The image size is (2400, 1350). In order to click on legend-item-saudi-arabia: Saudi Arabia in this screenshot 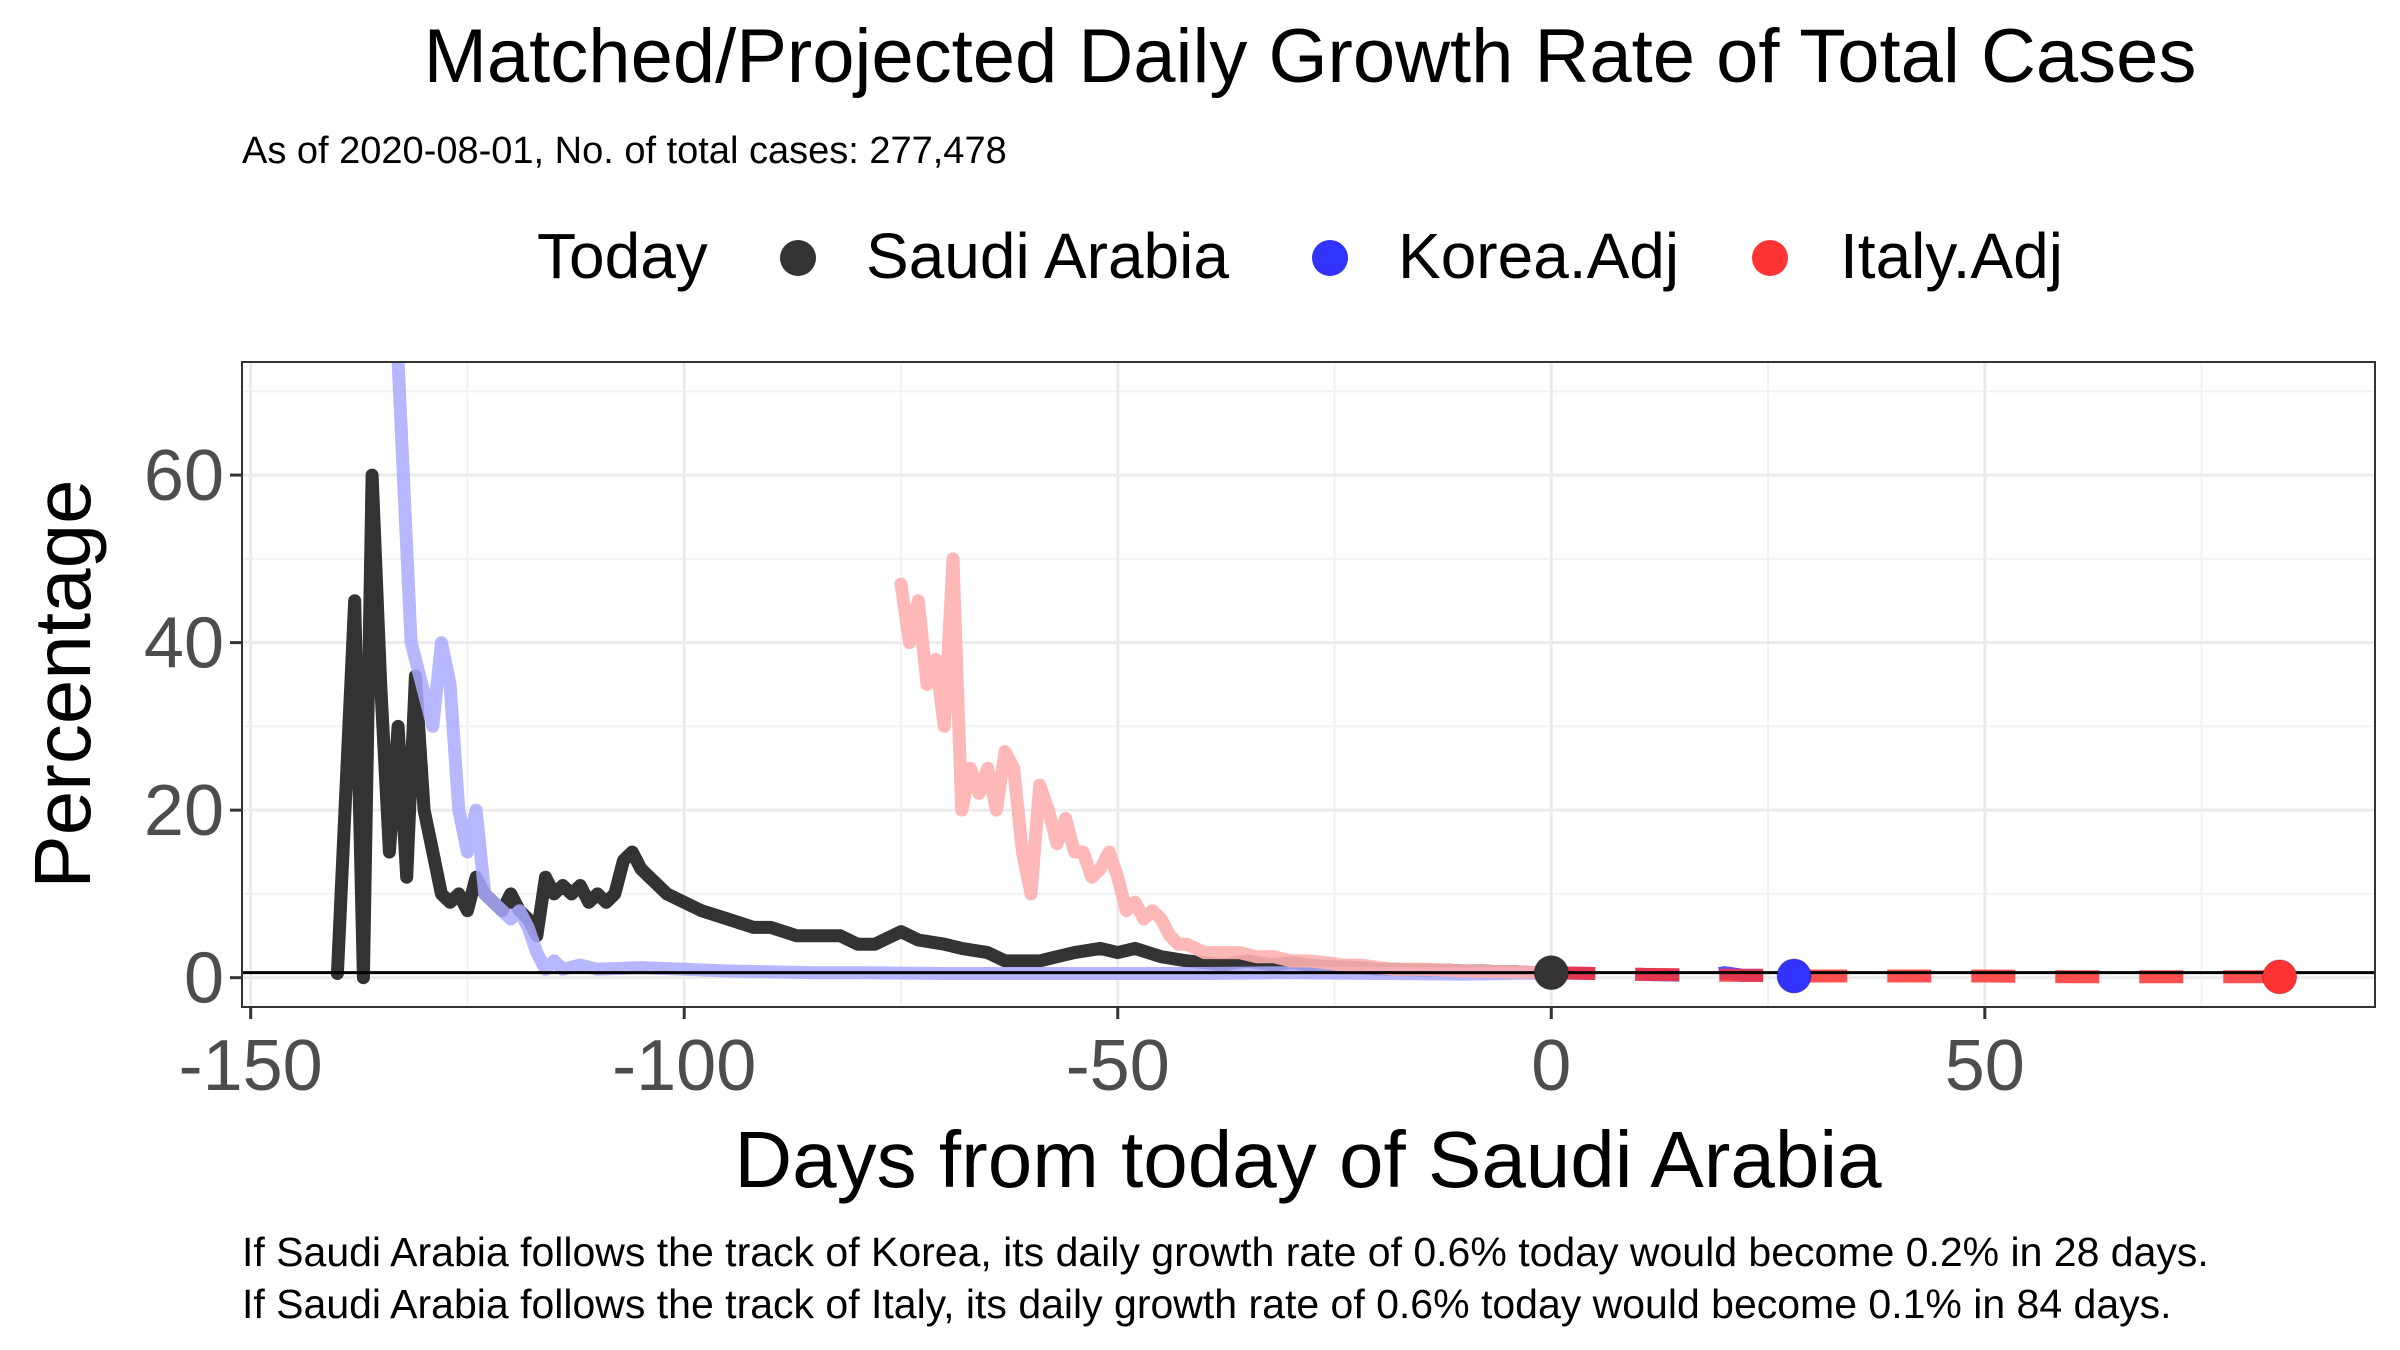, I will do `click(1004, 256)`.